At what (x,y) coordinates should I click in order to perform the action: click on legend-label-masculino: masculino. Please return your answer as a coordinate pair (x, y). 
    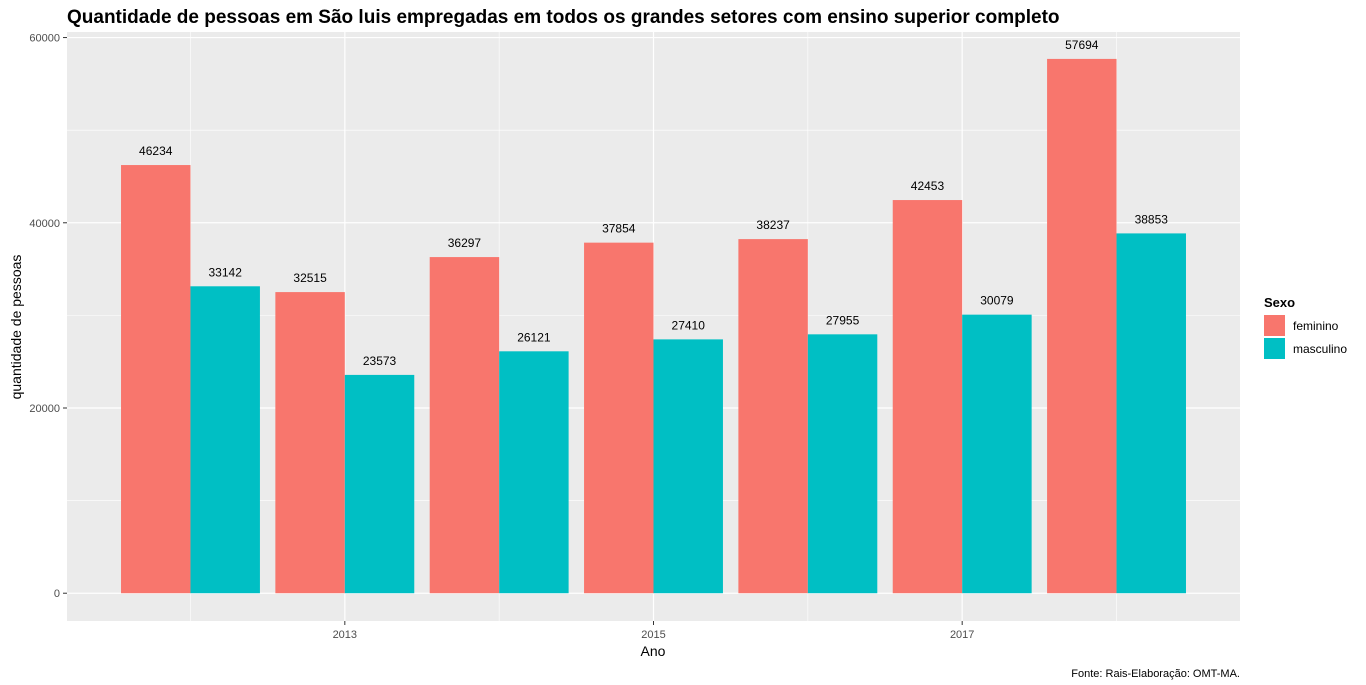
    Looking at the image, I should click on (1320, 349).